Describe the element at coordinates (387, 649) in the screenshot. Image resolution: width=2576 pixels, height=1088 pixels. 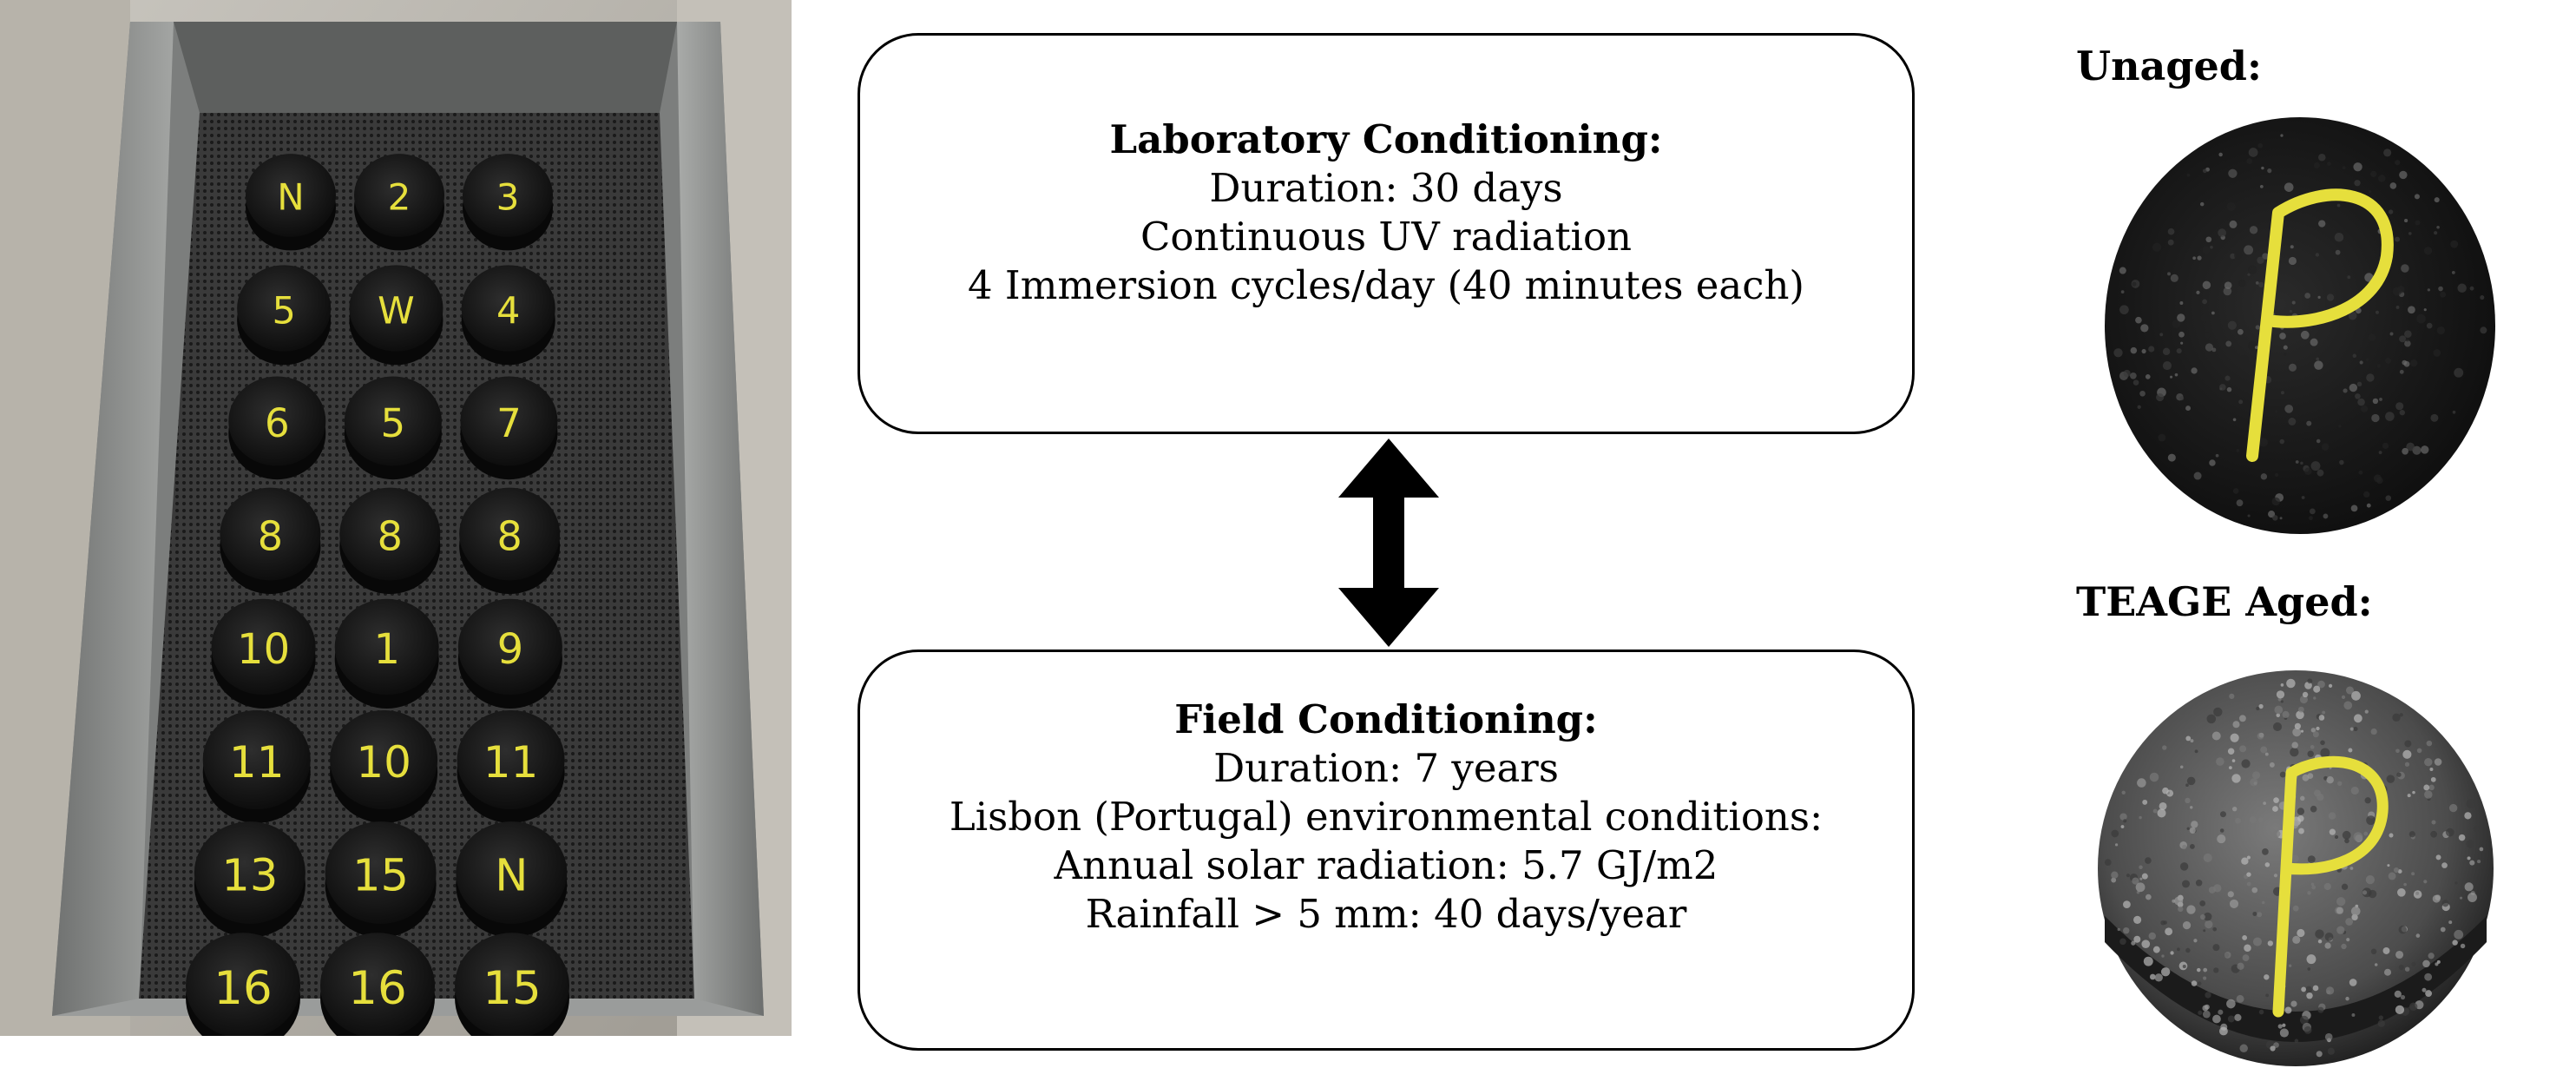
I see `sample-number-label: 1` at that location.